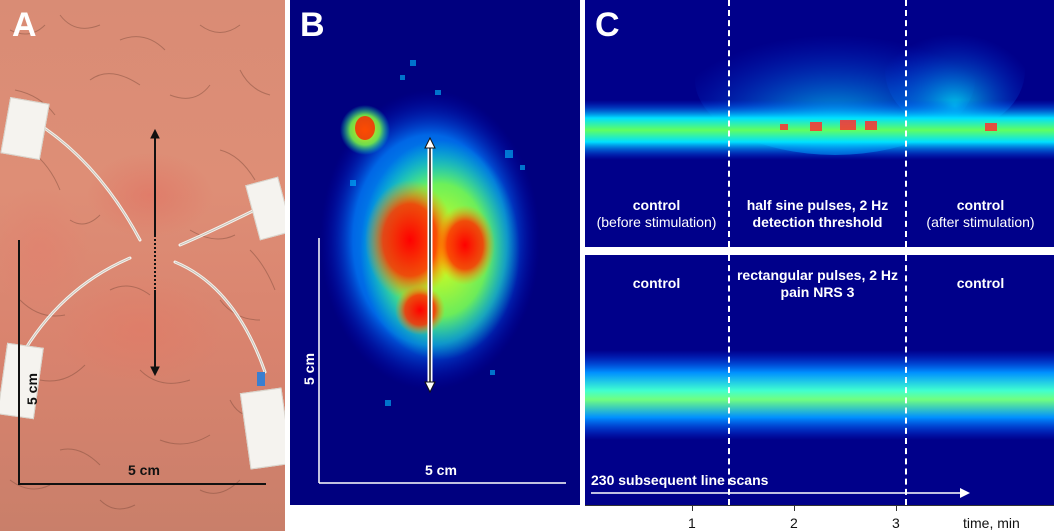 Image resolution: width=1054 pixels, height=531 pixels. Describe the element at coordinates (441, 470) in the screenshot. I see `scale-label-horizontal-b: 5 cm` at that location.